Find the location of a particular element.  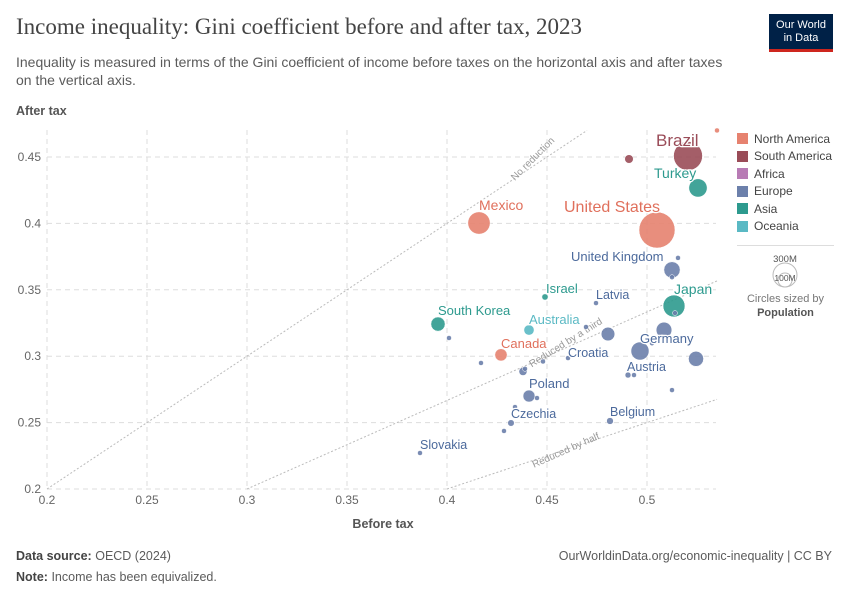

point-label: Canada is located at coordinates (524, 343).